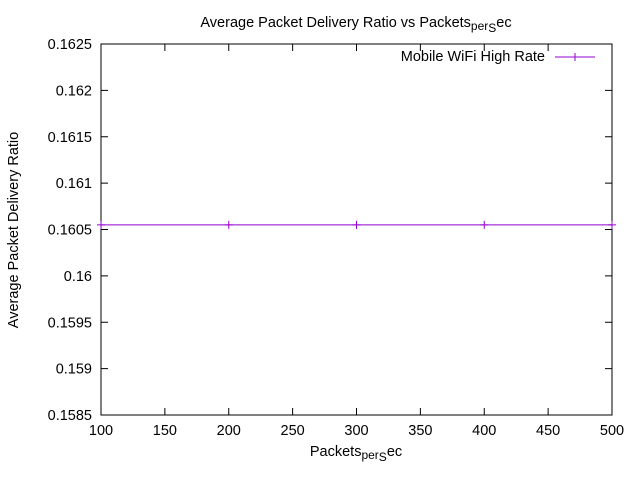 The width and height of the screenshot is (640, 480). Describe the element at coordinates (74, 91) in the screenshot. I see `y-tick-label: 0.162` at that location.